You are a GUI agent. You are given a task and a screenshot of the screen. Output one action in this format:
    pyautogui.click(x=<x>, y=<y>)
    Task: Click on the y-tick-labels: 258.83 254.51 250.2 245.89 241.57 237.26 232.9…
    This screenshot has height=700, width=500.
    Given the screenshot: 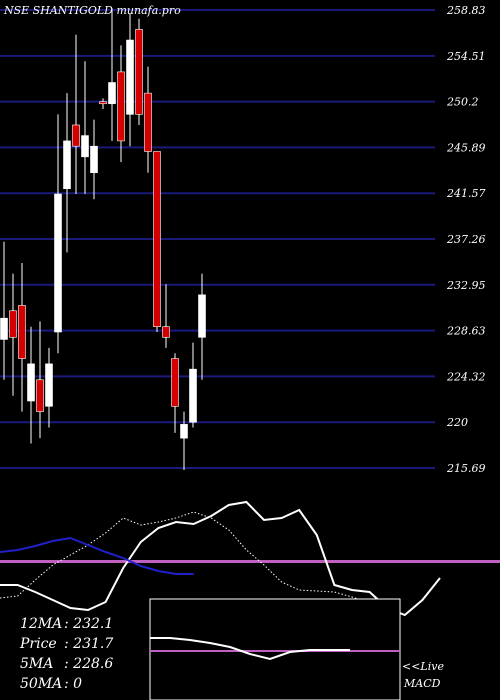 What is the action you would take?
    pyautogui.click(x=466, y=239)
    